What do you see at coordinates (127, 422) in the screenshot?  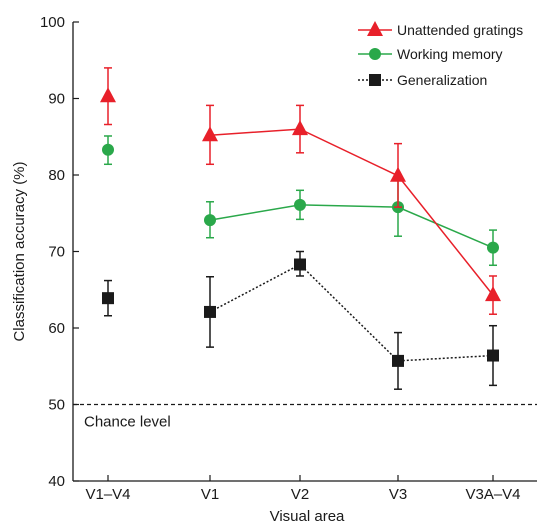 I see `chance-level-label: Chance level` at bounding box center [127, 422].